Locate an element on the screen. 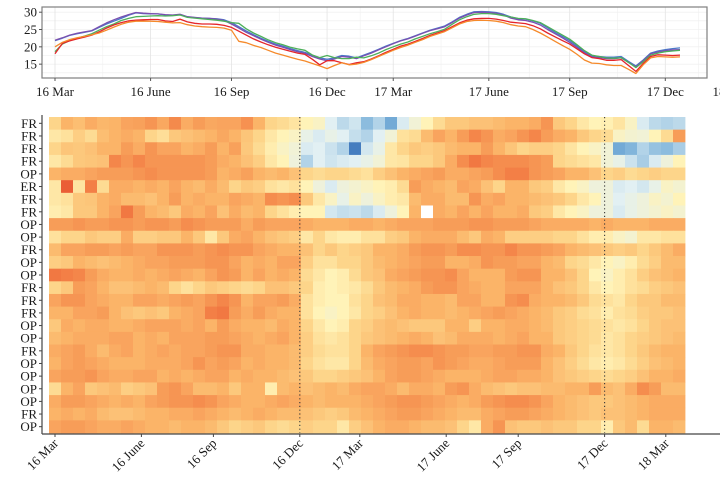 This screenshot has height=480, width=720. y-tick-label: 15 is located at coordinates (30, 64).